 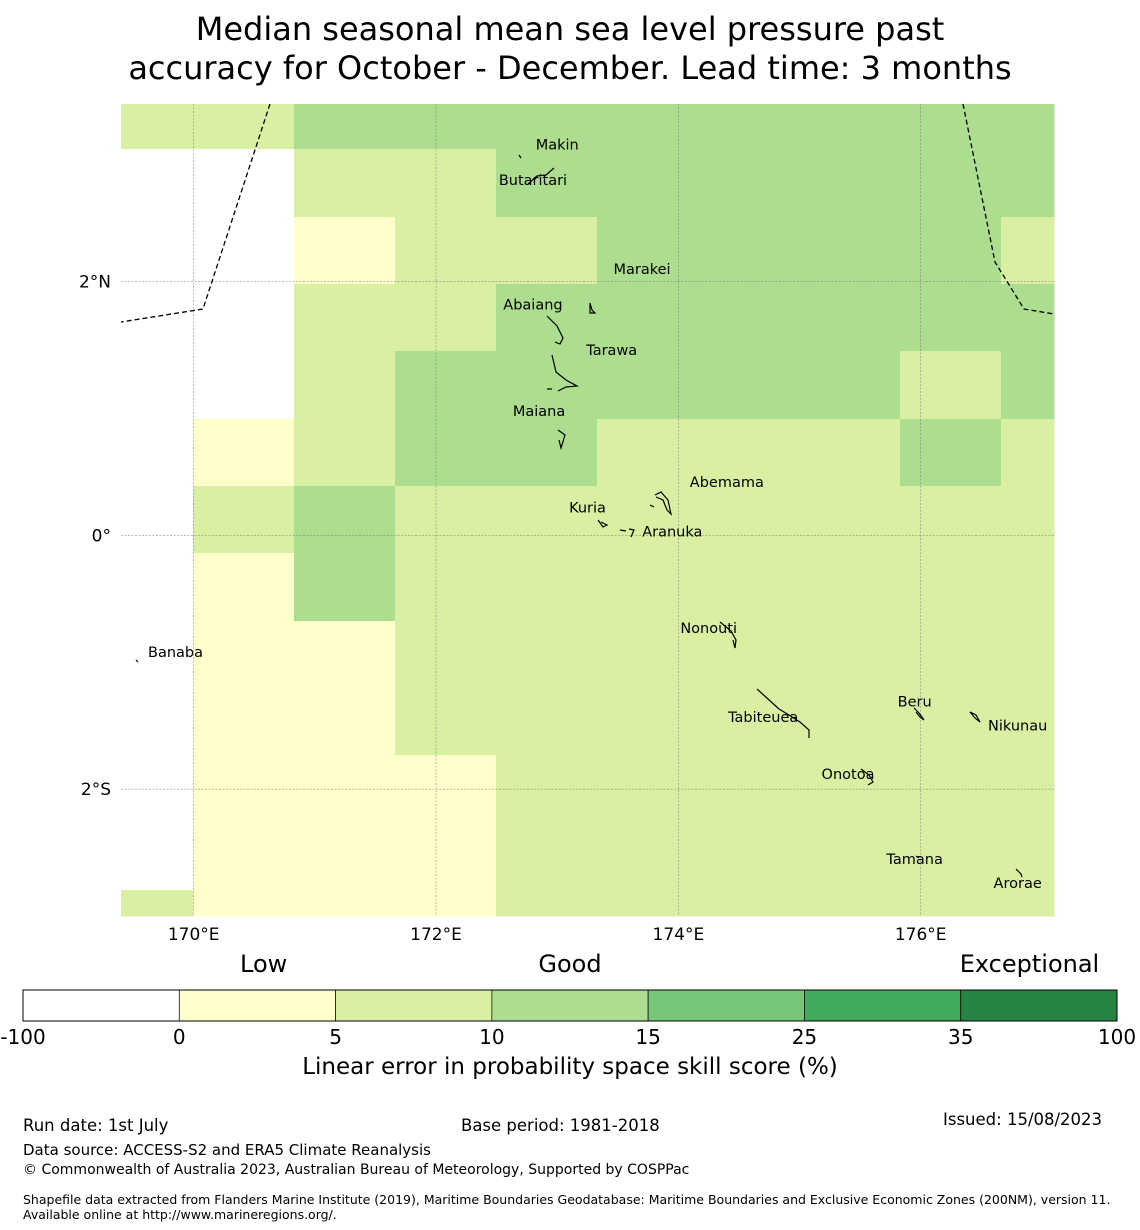 What do you see at coordinates (520, 156) in the screenshot?
I see `island-shape-makin` at bounding box center [520, 156].